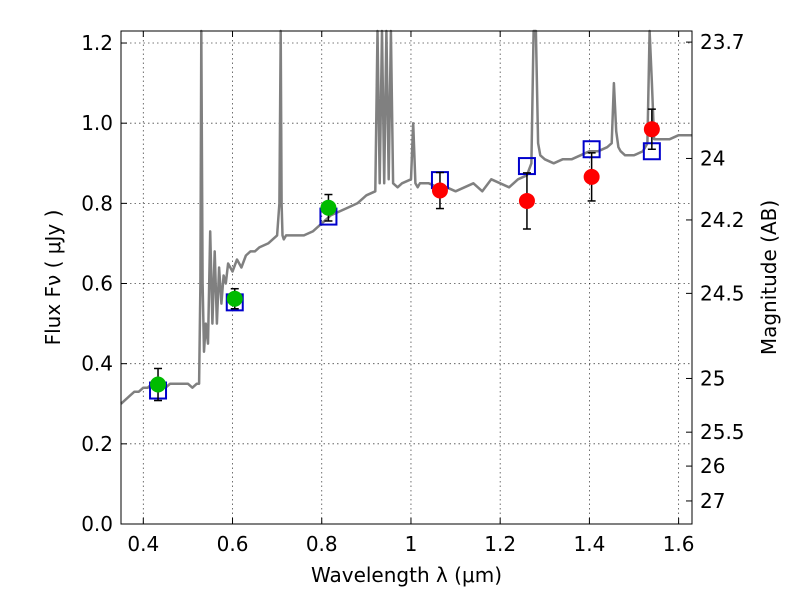 The height and width of the screenshot is (600, 800). What do you see at coordinates (722, 220) in the screenshot?
I see `y2-tick-label: 24.2` at bounding box center [722, 220].